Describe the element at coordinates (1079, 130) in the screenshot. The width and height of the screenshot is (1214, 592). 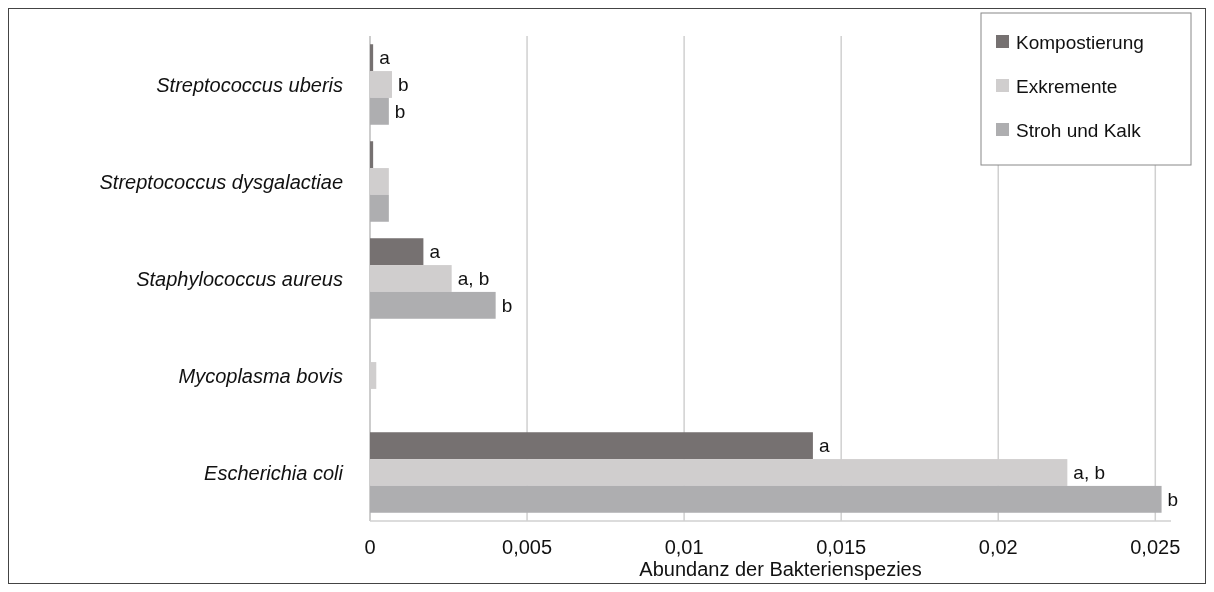
I see `legend-label: Stroh und Kalk` at that location.